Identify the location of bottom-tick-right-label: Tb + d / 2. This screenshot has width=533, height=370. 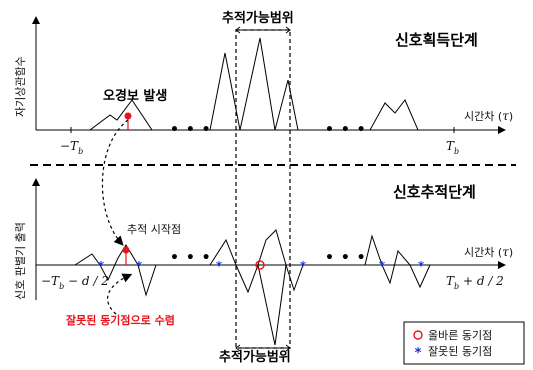
(475, 282).